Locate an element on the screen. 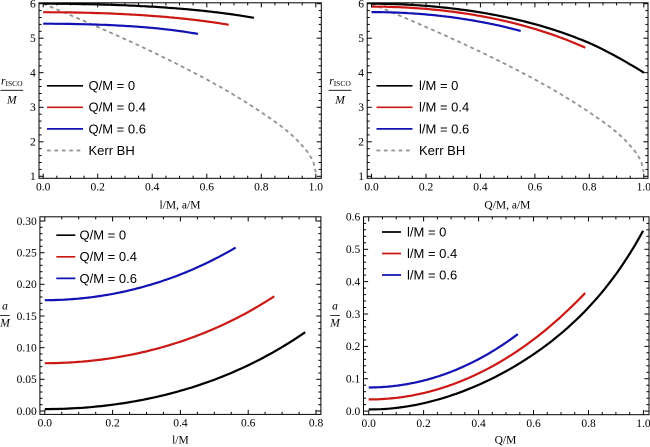 Image resolution: width=650 pixels, height=447 pixels. svg-text: 0.1 is located at coordinates (353, 380).